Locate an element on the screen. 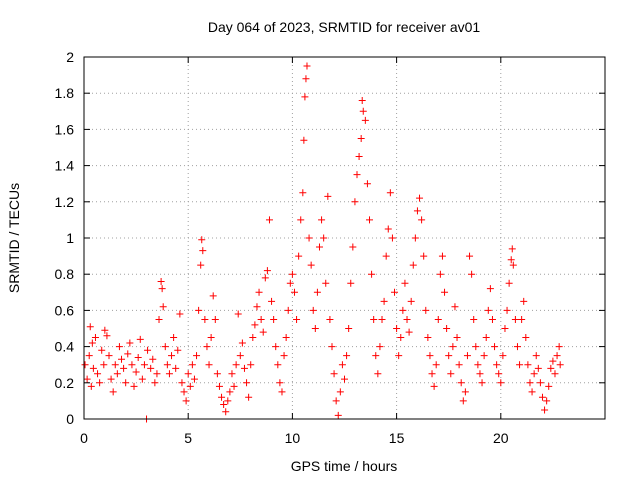 The image size is (640, 480). y-tick-label: 1.4 is located at coordinates (65, 166).